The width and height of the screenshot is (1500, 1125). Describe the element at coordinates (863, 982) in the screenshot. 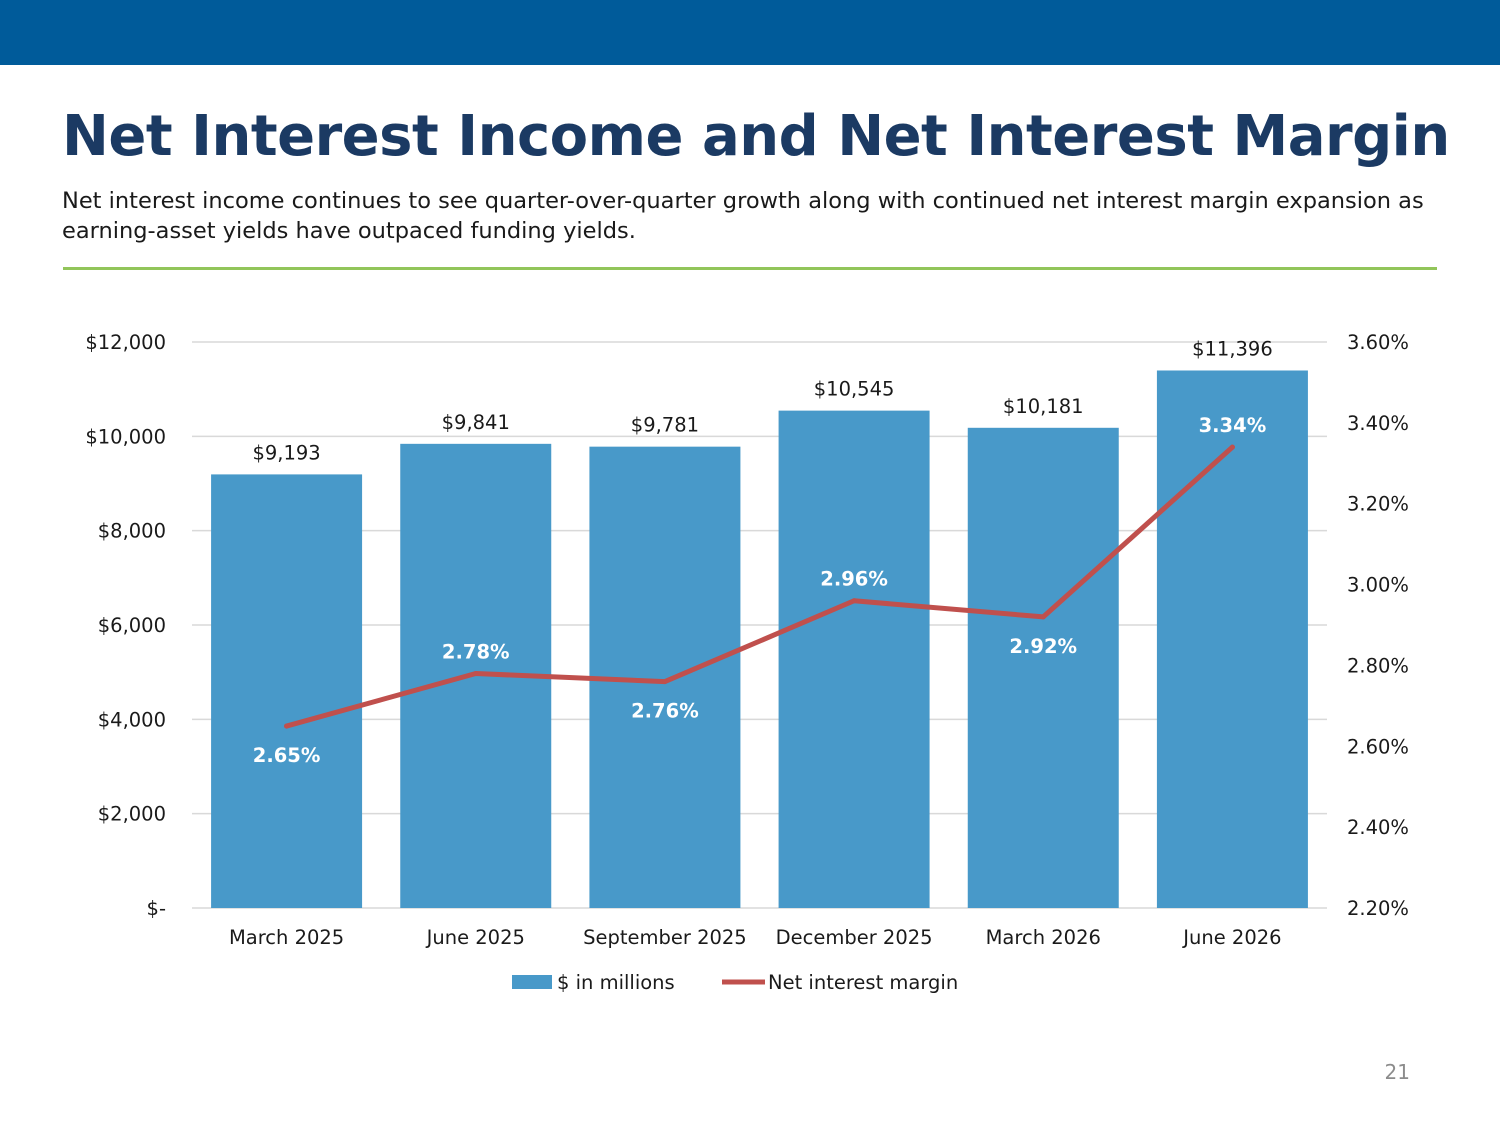

I see `legend-label-line: Net interest margin` at that location.